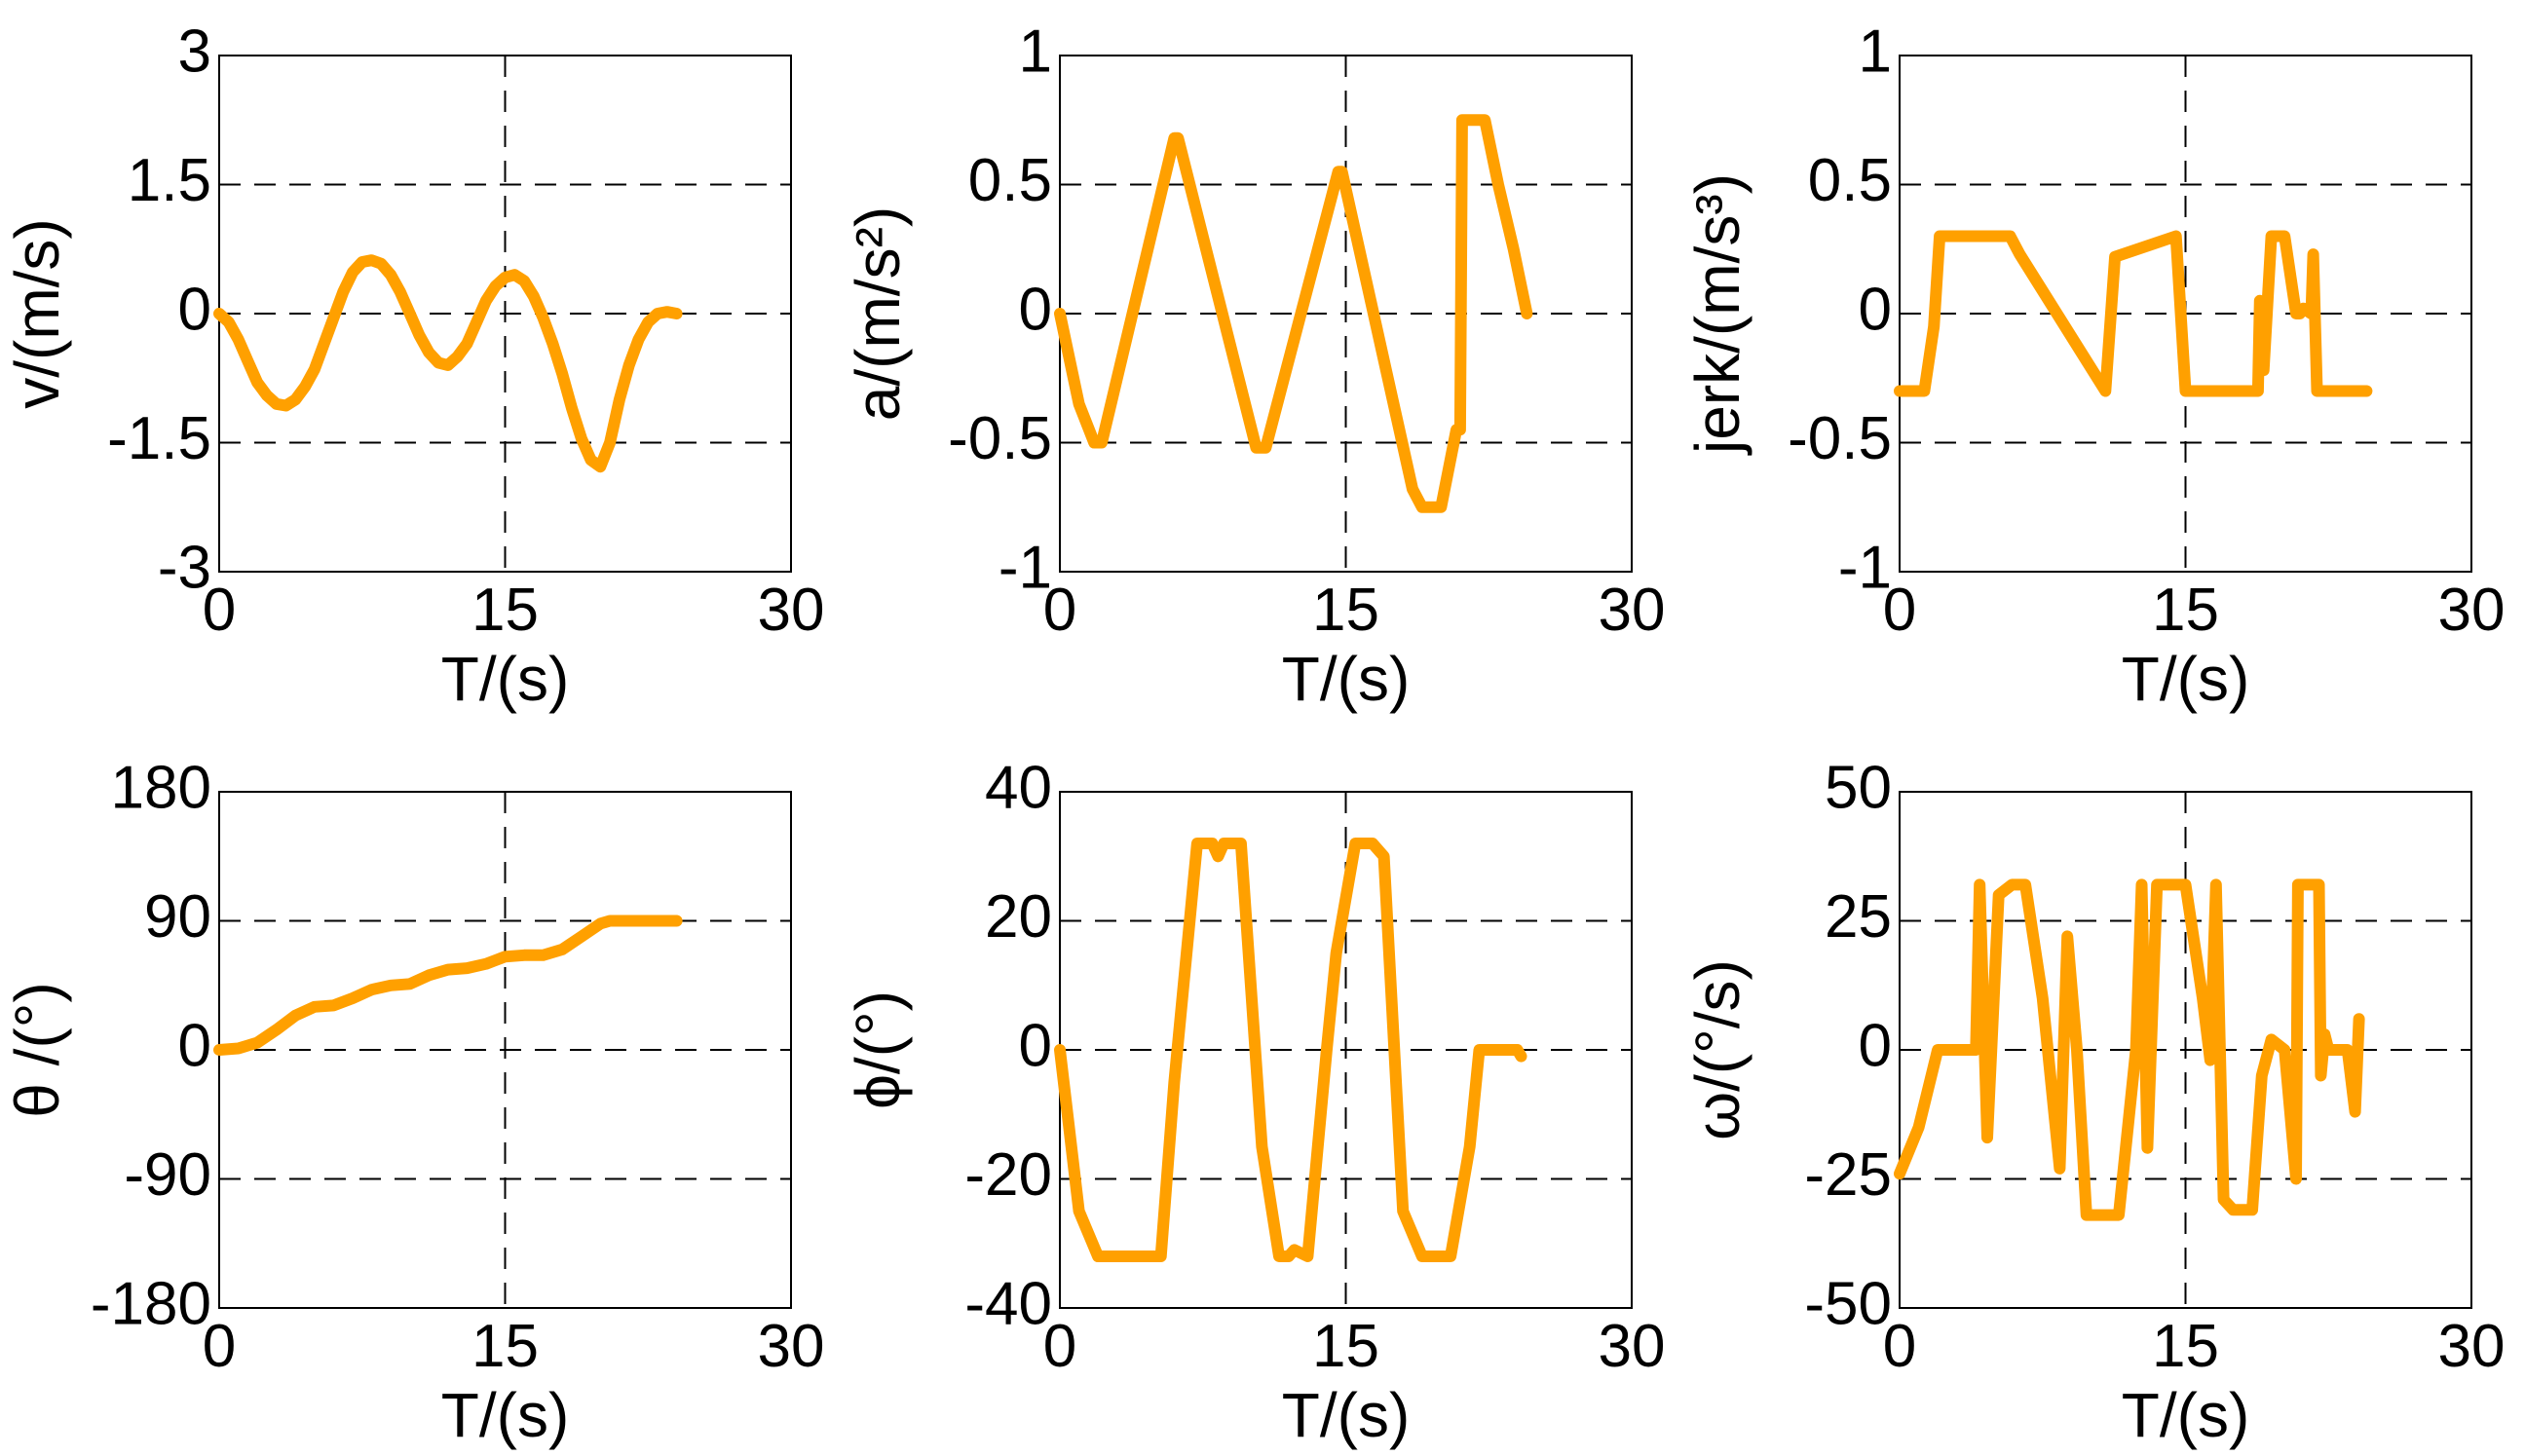  I want to click on plot-5-ytick-label-3: 20, so click(1019, 917).